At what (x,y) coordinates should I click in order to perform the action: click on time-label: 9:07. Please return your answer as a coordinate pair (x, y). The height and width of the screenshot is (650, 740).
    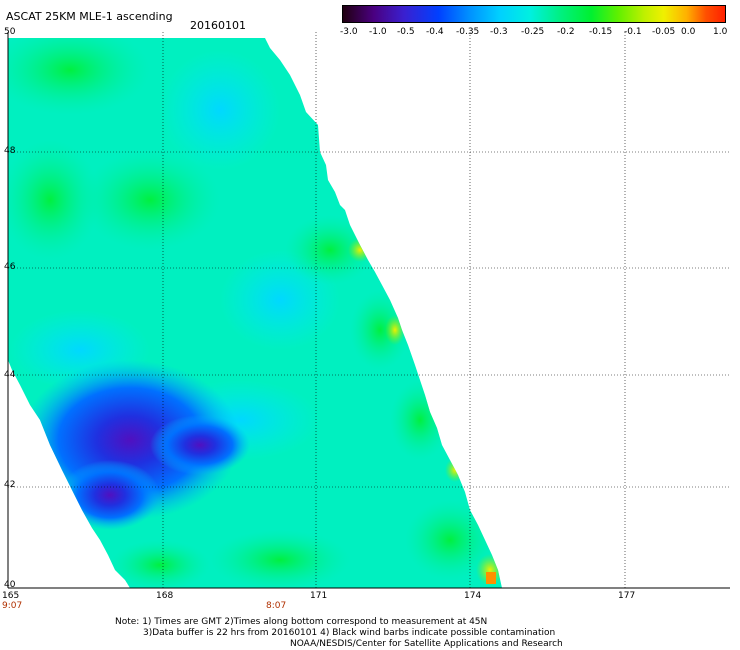
    Looking at the image, I should click on (12, 606).